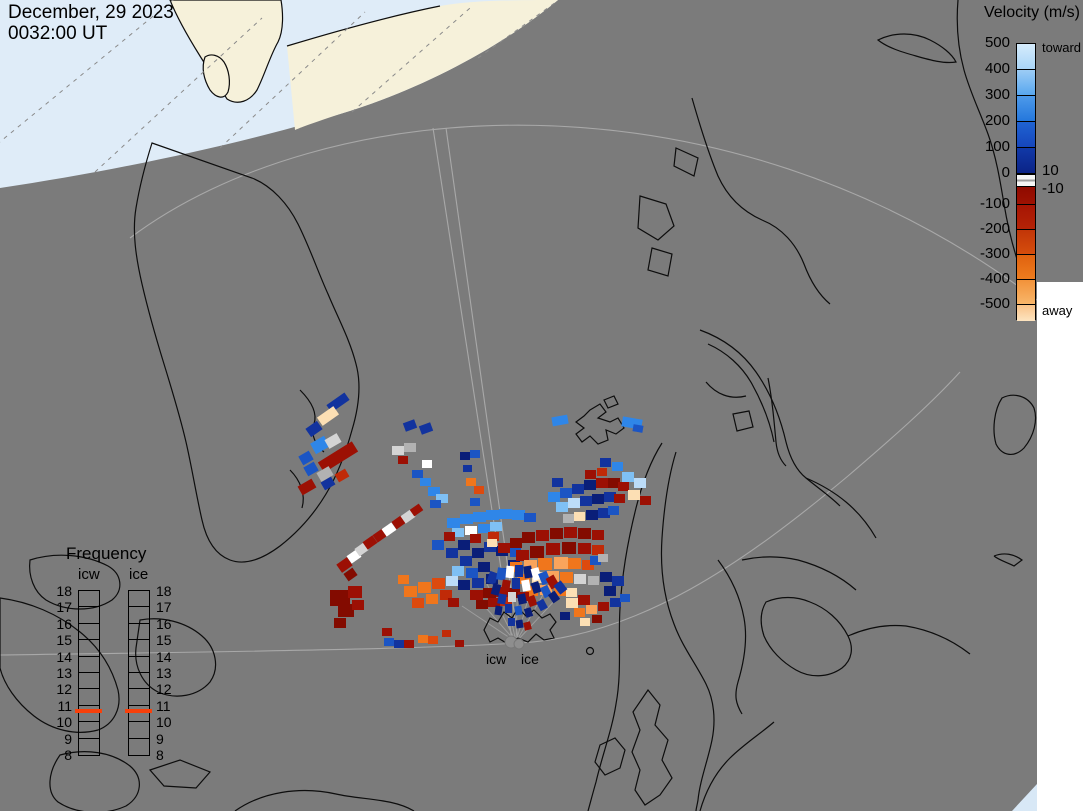 The image size is (1083, 811). Describe the element at coordinates (89, 574) in the screenshot. I see `freq-column-icw-label: icw` at that location.